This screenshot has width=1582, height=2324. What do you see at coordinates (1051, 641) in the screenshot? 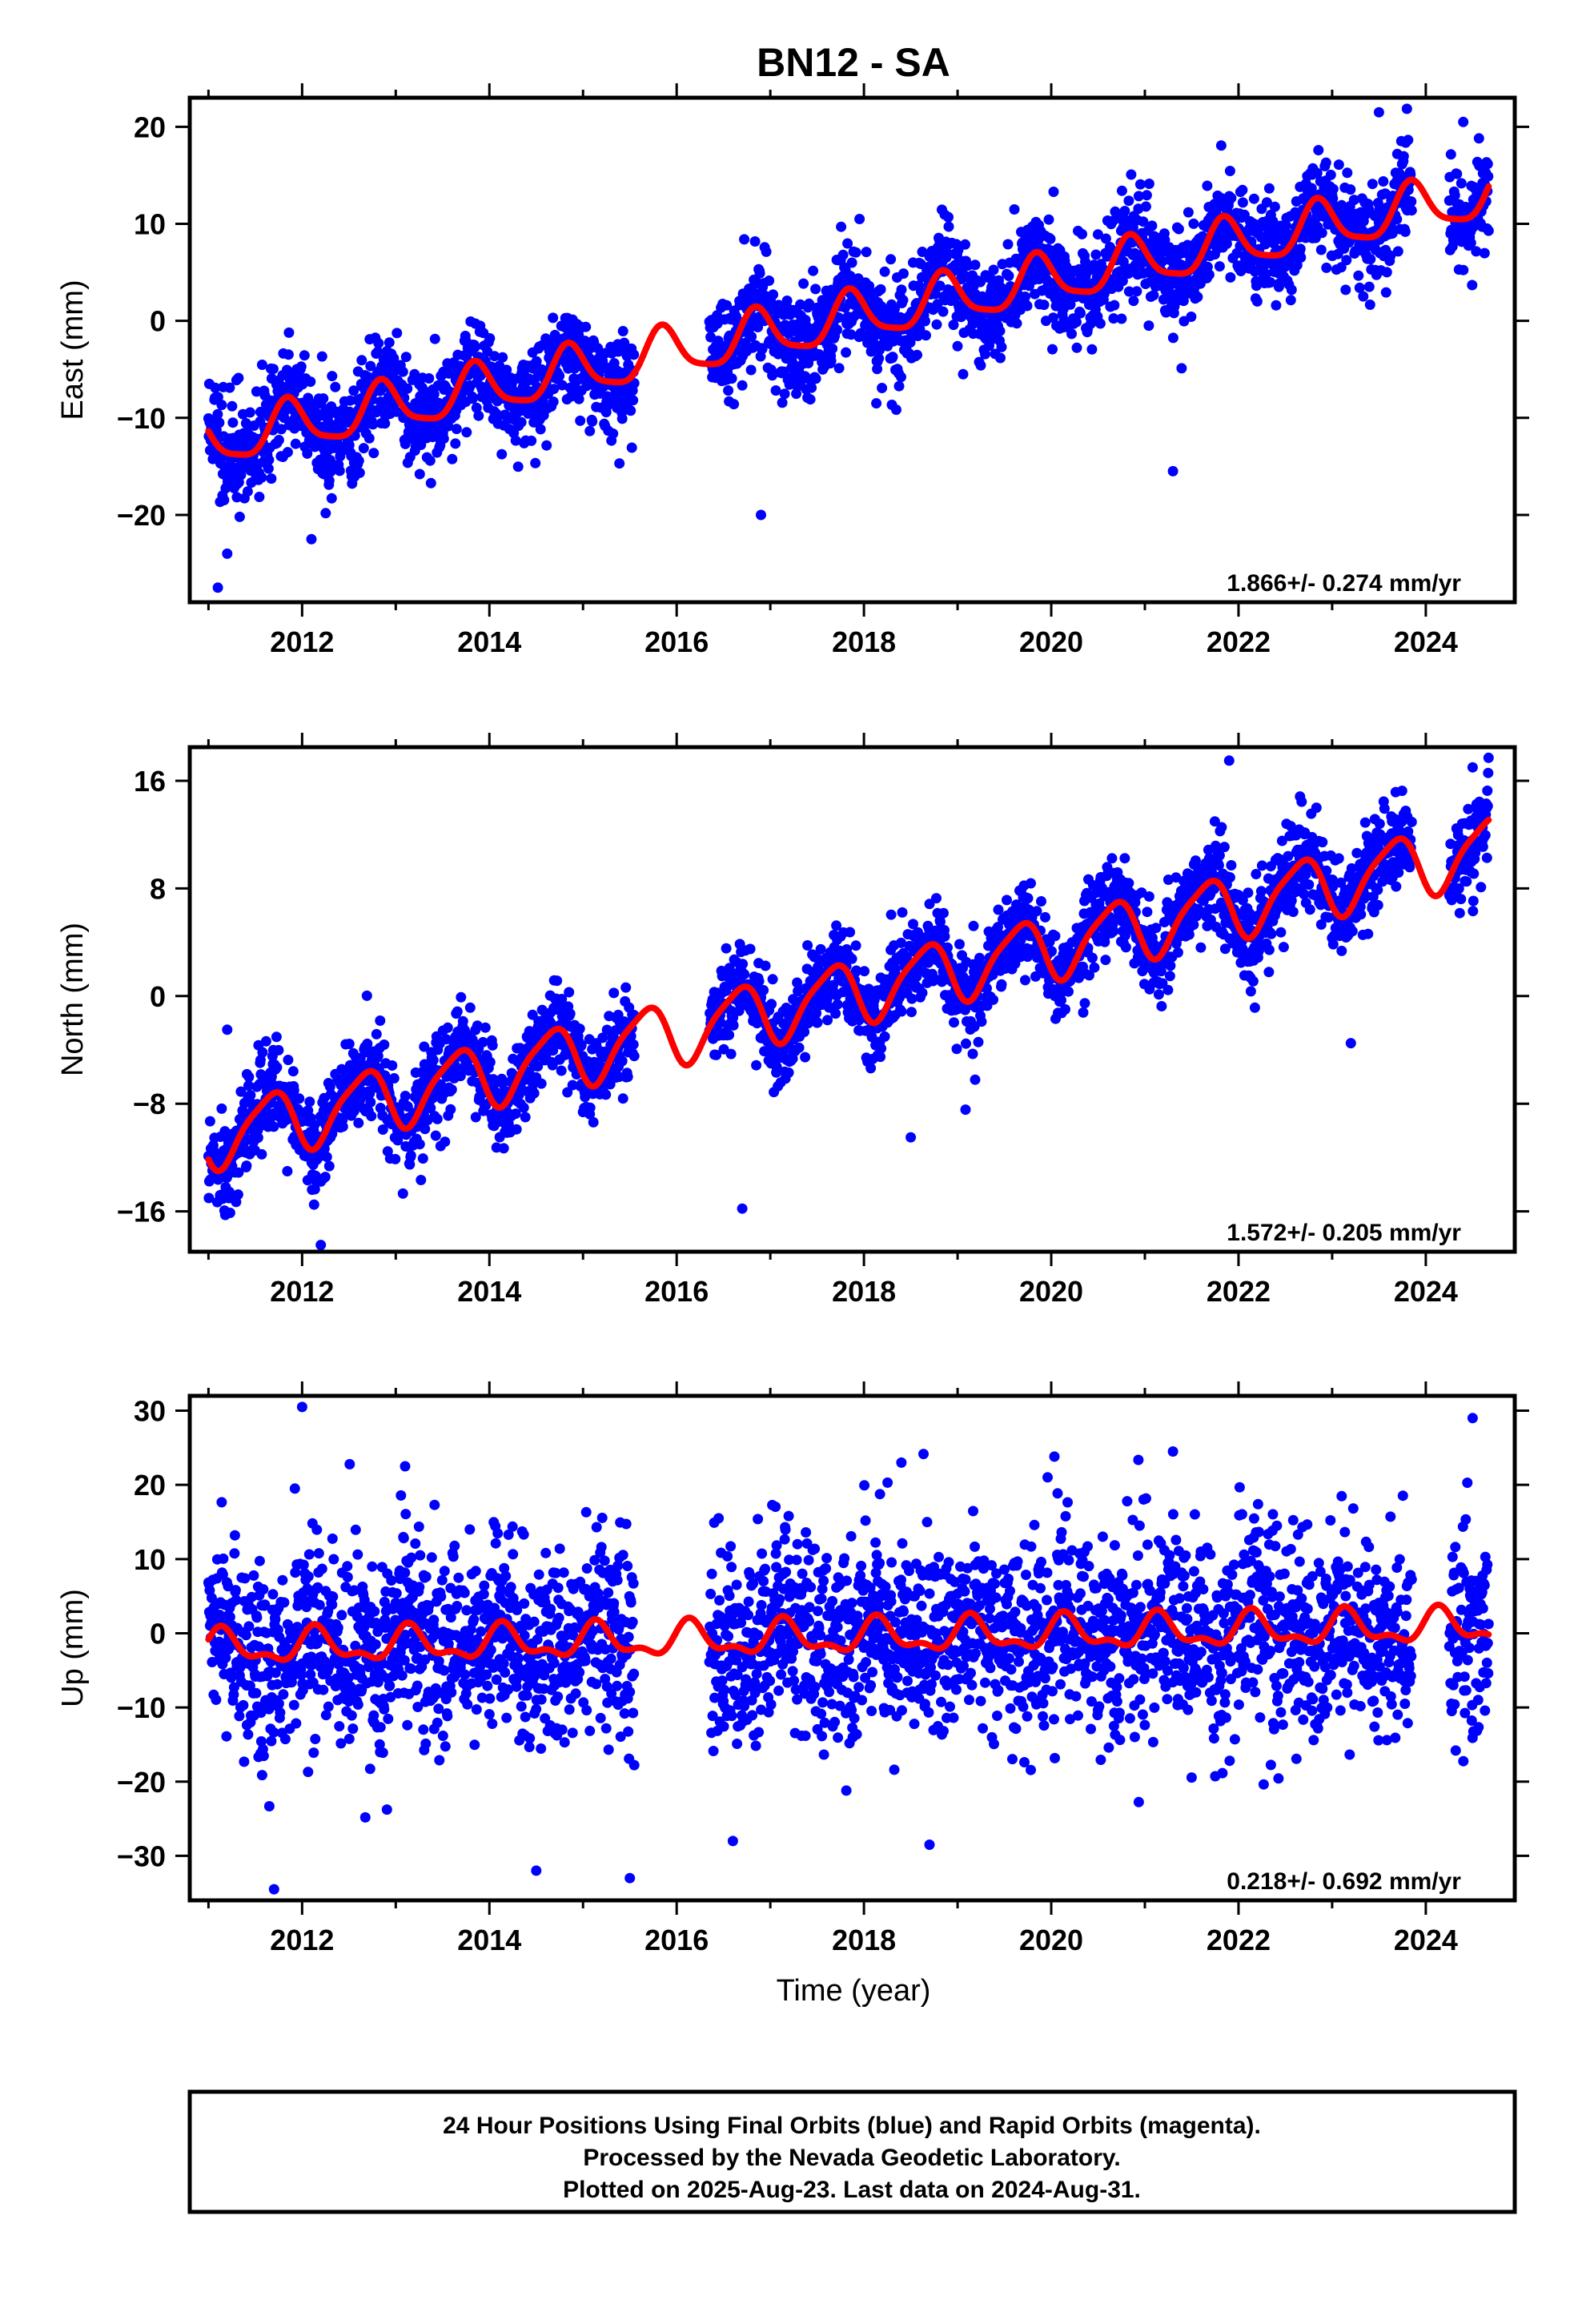
I see `east-x-tick-label: 2020` at bounding box center [1051, 641].